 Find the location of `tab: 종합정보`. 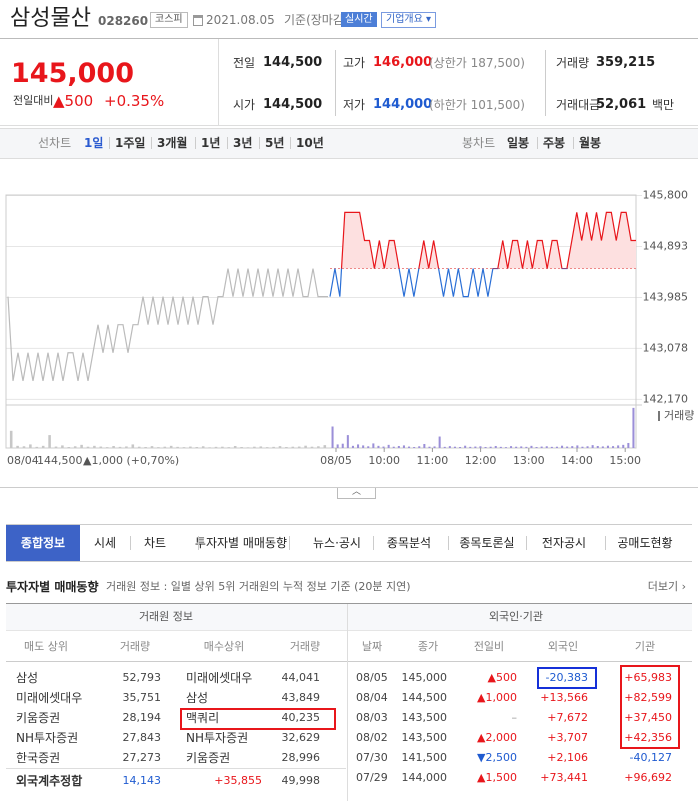

tab: 종합정보 is located at coordinates (43, 543).